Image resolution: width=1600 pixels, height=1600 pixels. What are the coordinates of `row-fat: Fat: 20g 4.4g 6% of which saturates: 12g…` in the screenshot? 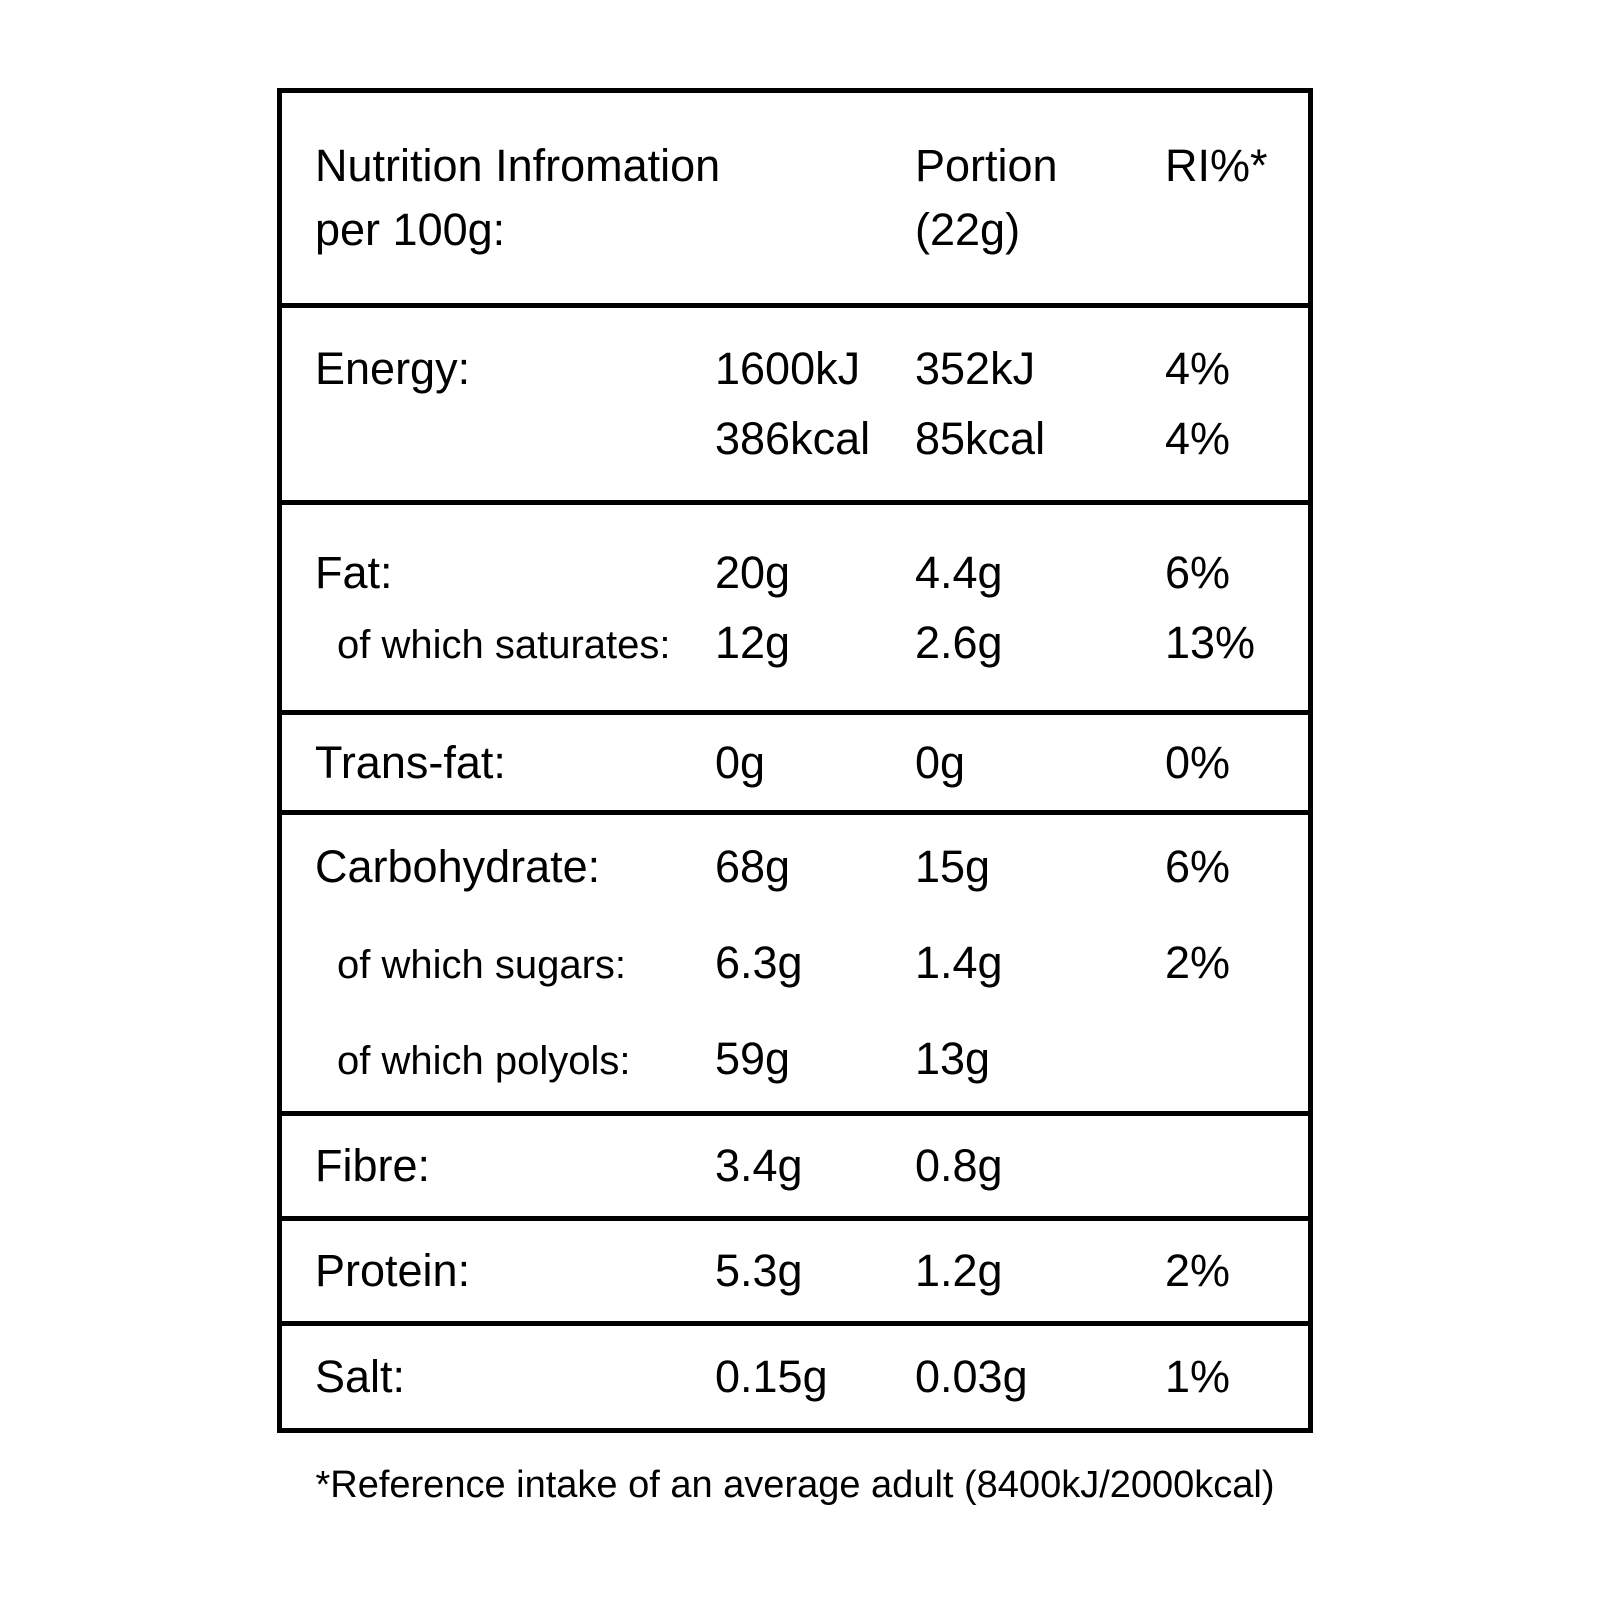 It's located at (795, 610).